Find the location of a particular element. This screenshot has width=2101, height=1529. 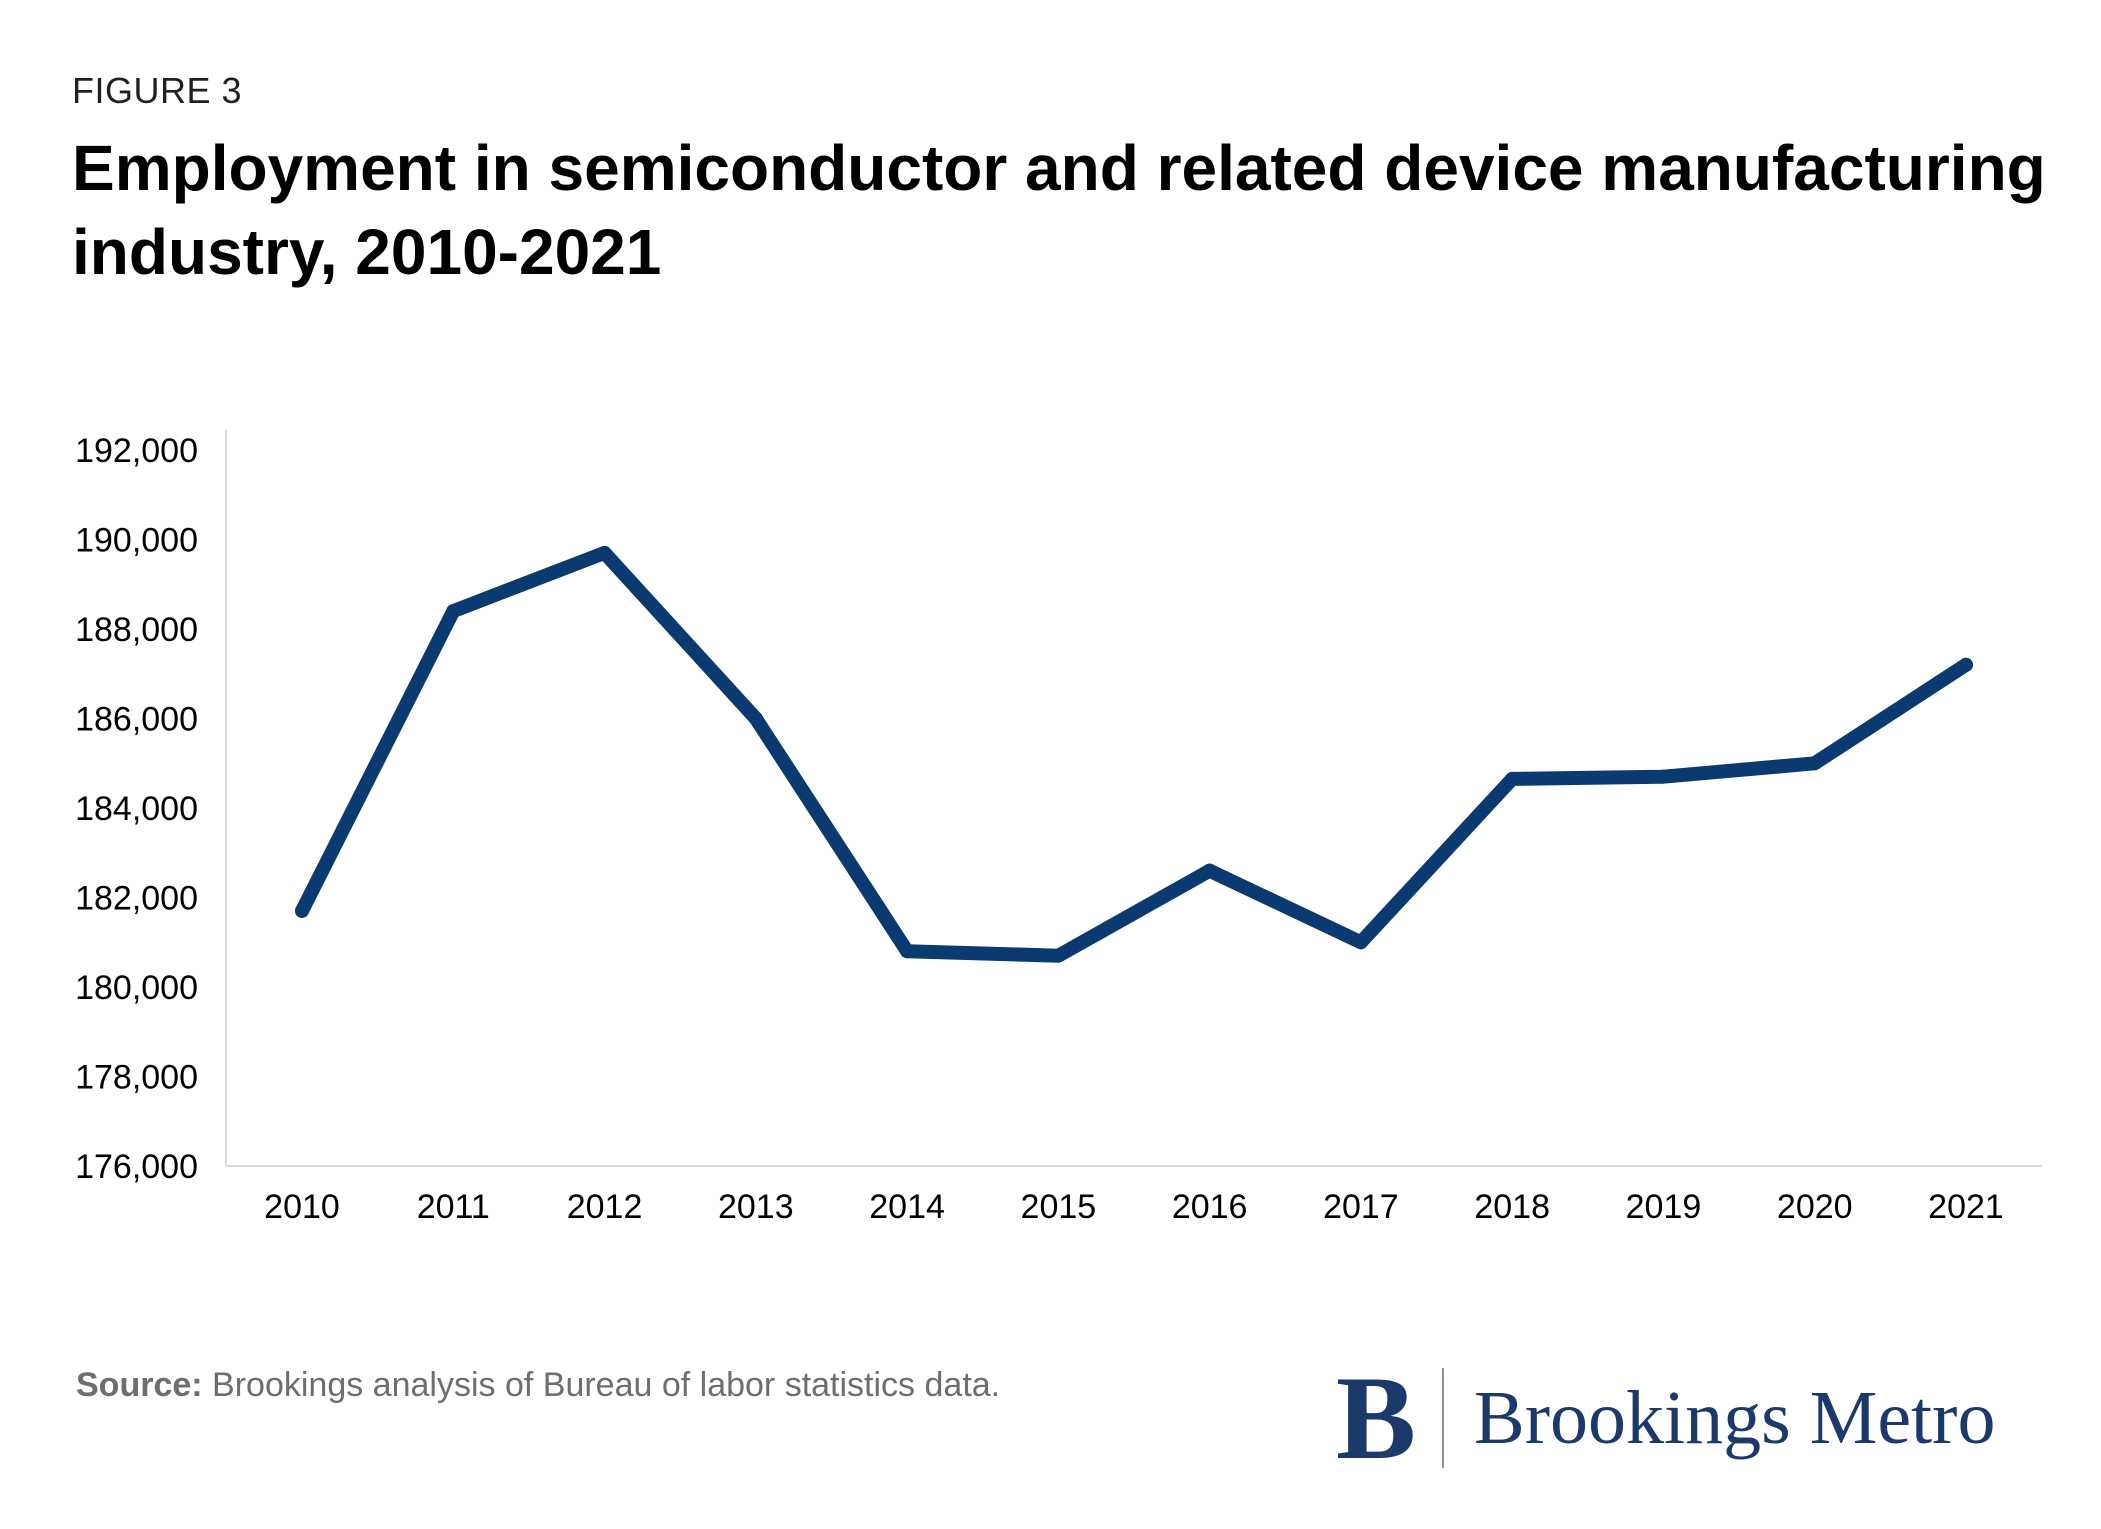

logo-text: Brookings Metro is located at coordinates (1735, 1418).